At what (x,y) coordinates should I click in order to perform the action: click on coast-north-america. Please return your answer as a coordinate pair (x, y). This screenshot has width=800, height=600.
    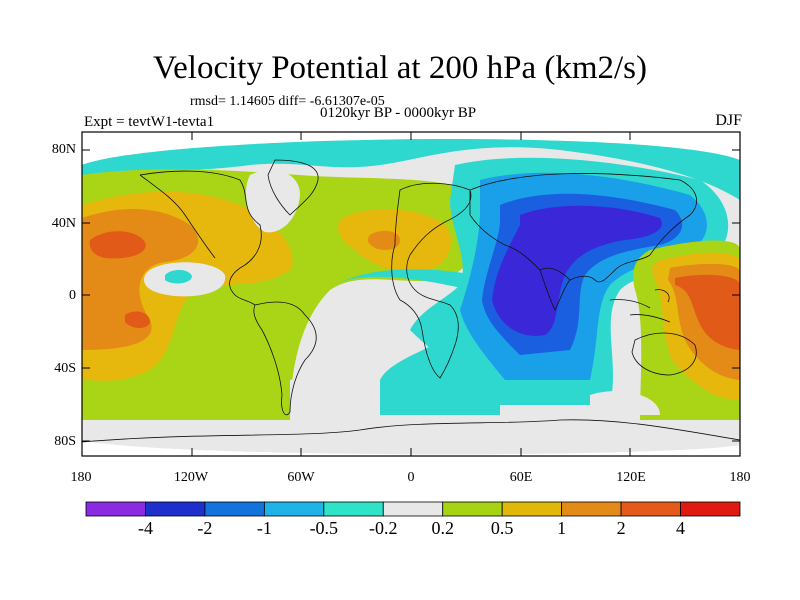
    Looking at the image, I should click on (200, 238).